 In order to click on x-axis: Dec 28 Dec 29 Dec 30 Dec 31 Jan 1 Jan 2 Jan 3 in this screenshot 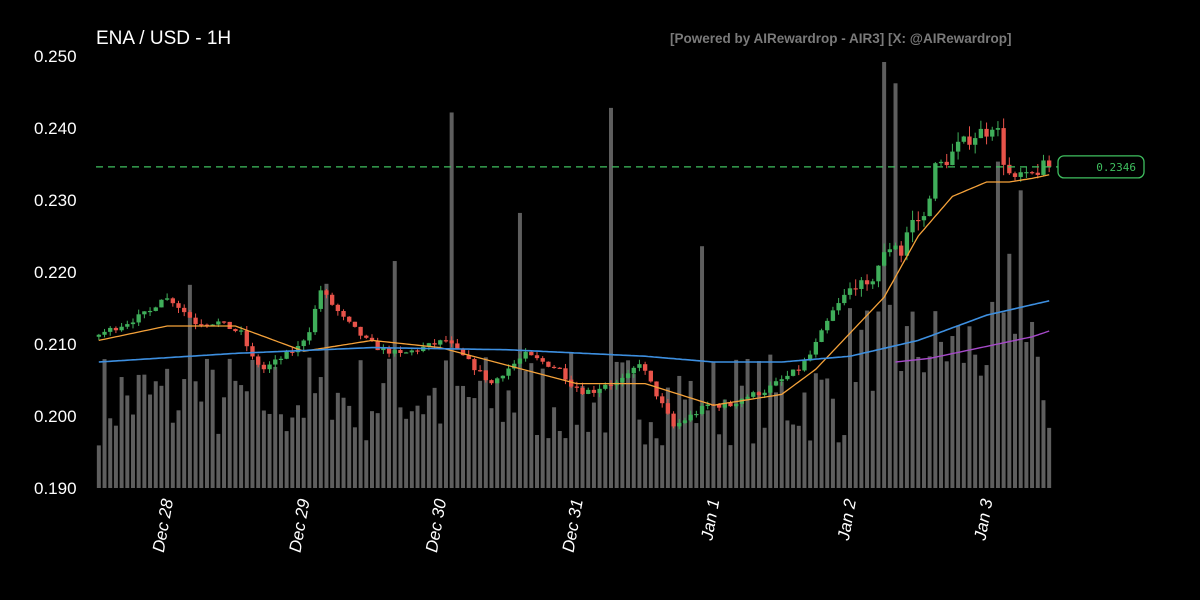, I will do `click(573, 525)`.